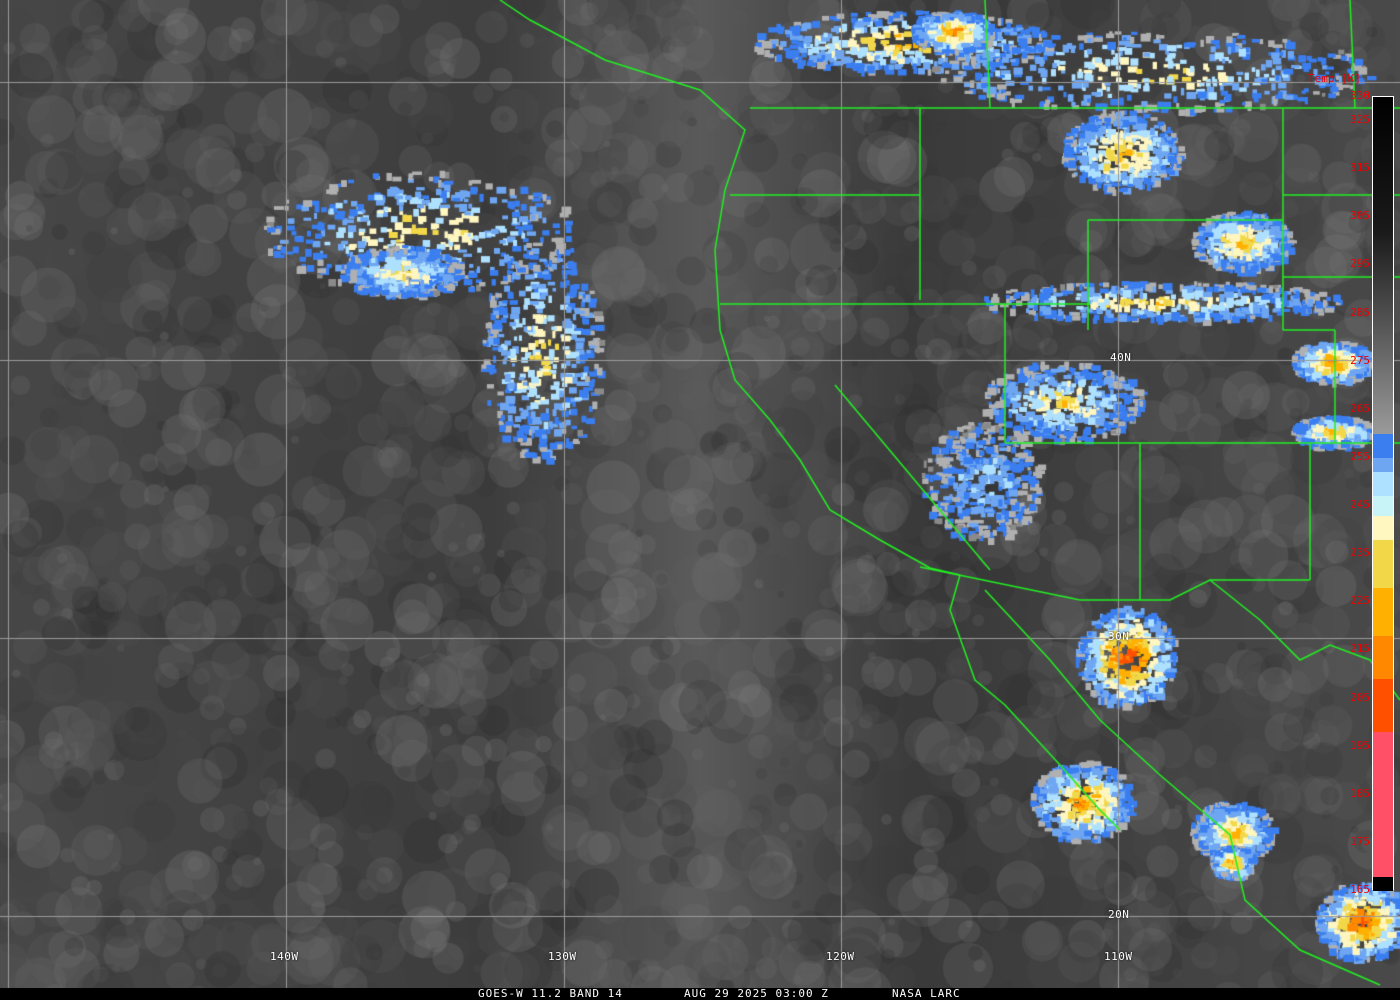  Describe the element at coordinates (562, 956) in the screenshot. I see `lon-label-130w: 130W` at that location.